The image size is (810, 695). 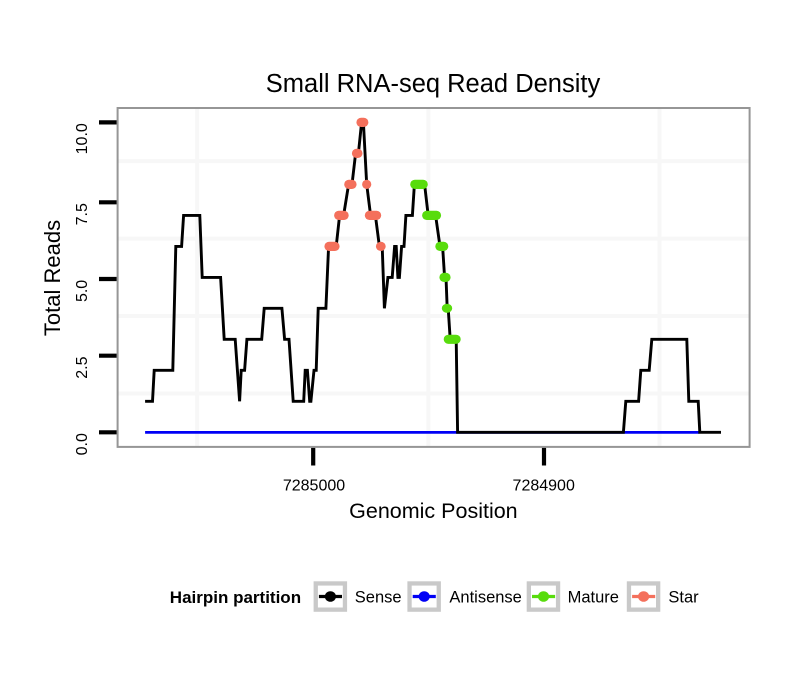 I want to click on svg-text: 7285000, so click(x=314, y=486).